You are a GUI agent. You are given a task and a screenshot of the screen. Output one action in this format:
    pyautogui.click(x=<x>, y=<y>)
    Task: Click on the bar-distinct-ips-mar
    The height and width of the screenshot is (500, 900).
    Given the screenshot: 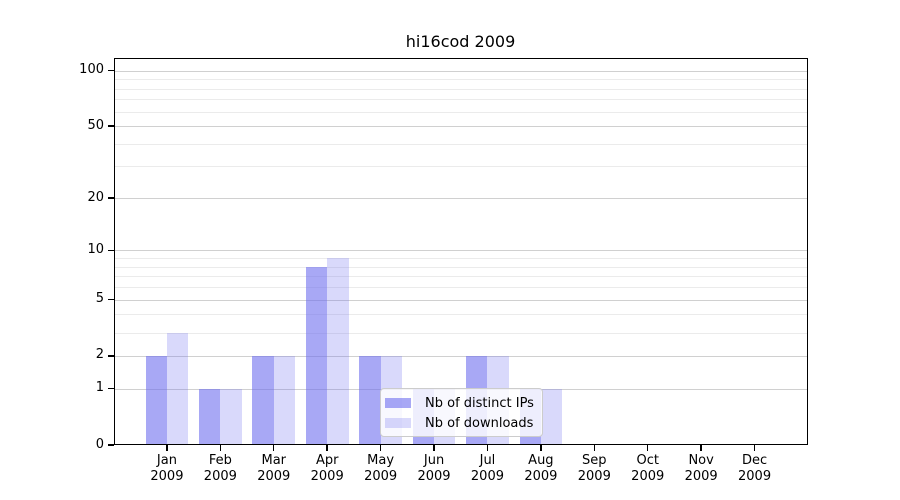 What is the action you would take?
    pyautogui.click(x=263, y=400)
    